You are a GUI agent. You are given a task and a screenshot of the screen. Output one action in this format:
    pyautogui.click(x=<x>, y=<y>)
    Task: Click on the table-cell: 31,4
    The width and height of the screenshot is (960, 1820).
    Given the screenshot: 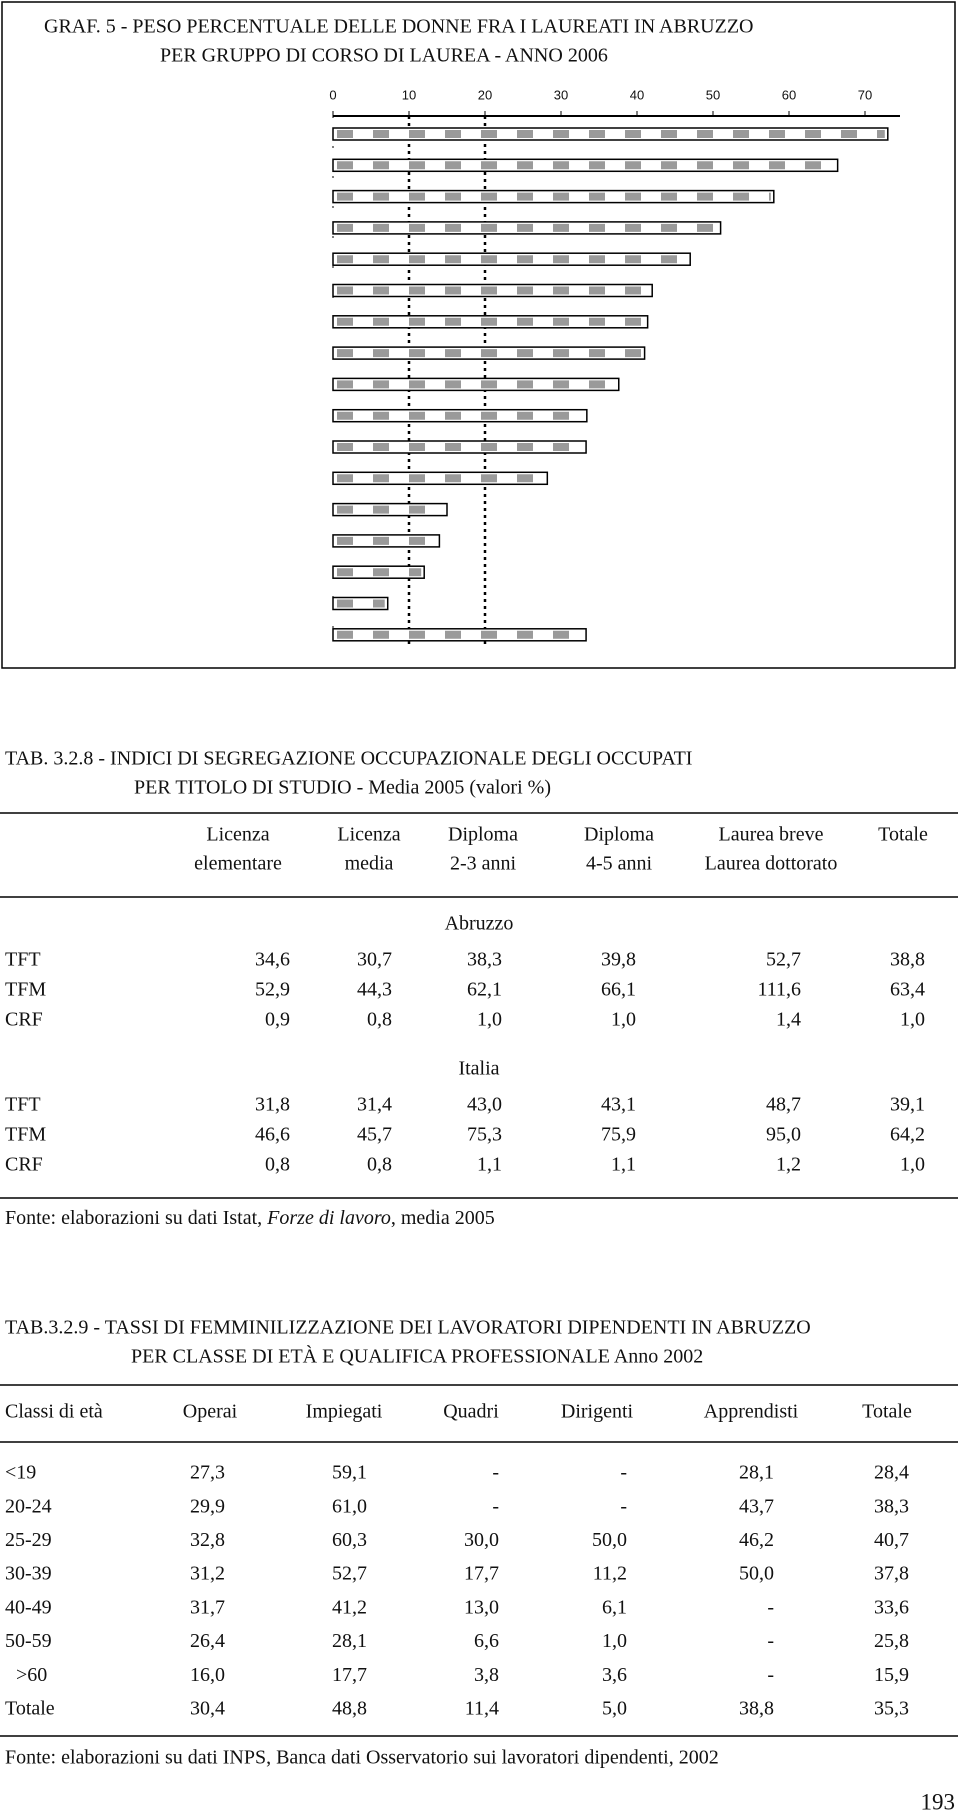 What is the action you would take?
    pyautogui.click(x=374, y=1105)
    